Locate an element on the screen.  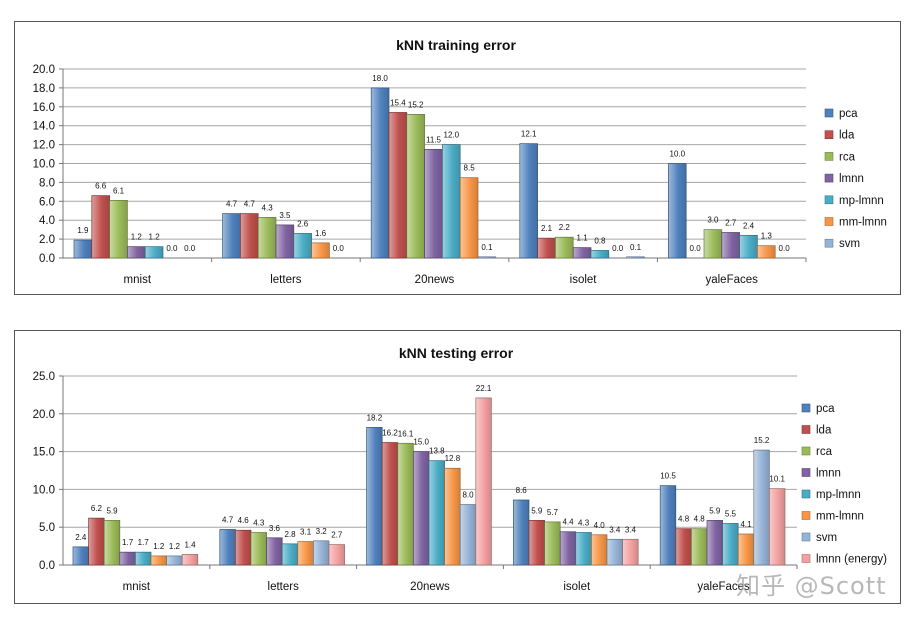
data-label: 0.8 is located at coordinates (600, 240).